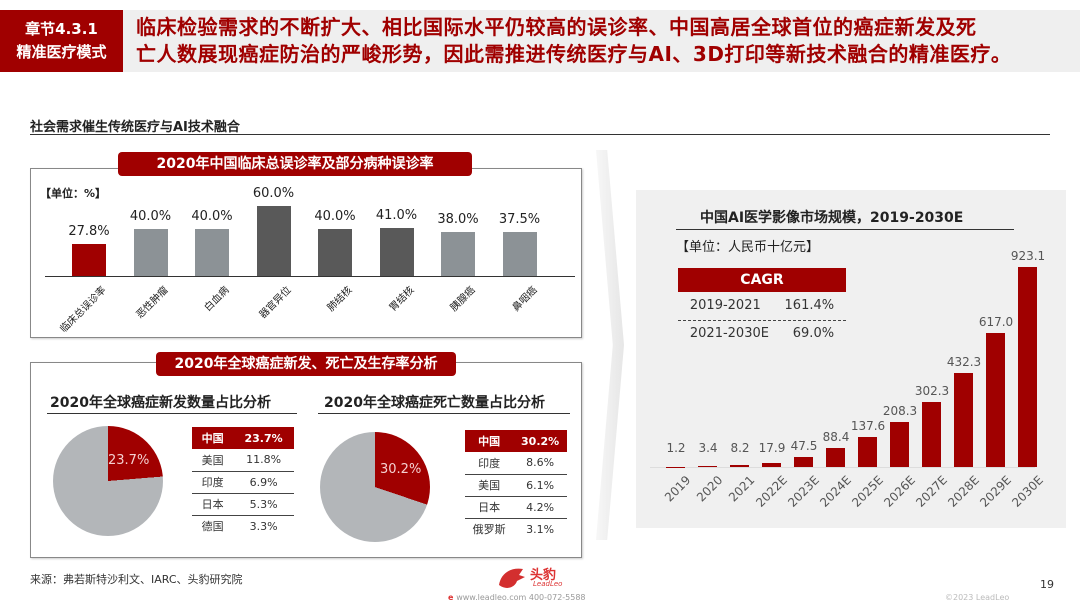 The height and width of the screenshot is (608, 1080). I want to click on ai-market-unit: 【单位：人民币十亿元】, so click(748, 247).